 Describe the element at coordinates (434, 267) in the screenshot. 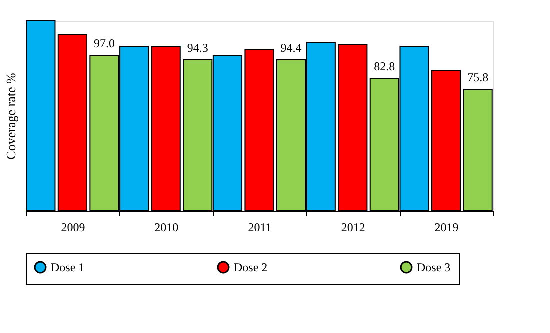

I see `legend-label: Dose 3` at that location.